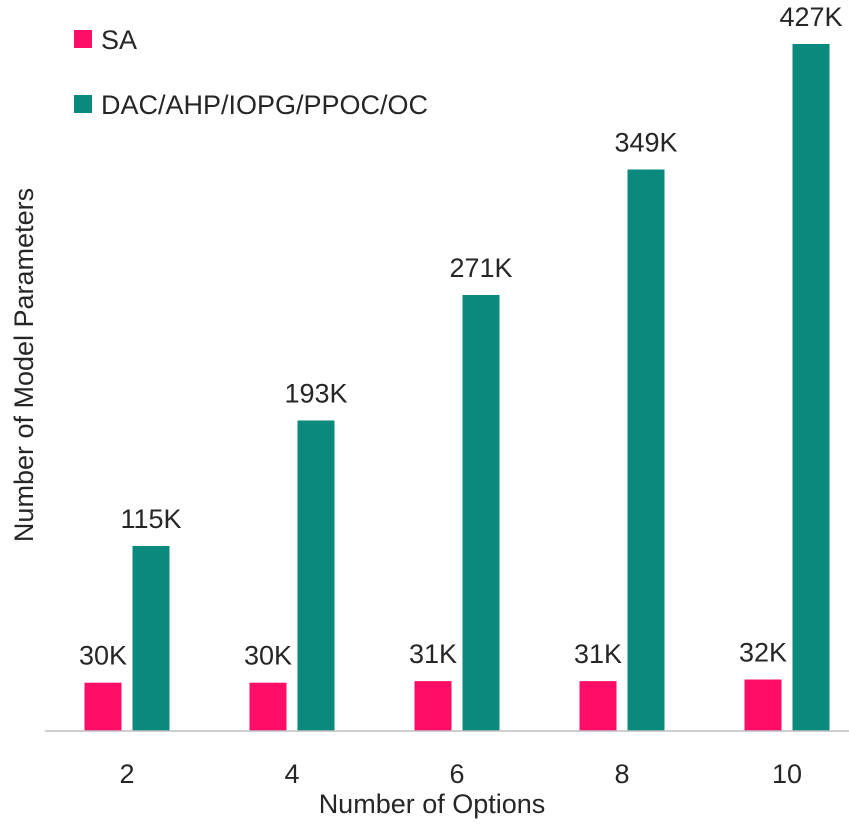 This screenshot has width=849, height=825. Describe the element at coordinates (432, 804) in the screenshot. I see `x-axis-title: Number of Options` at that location.